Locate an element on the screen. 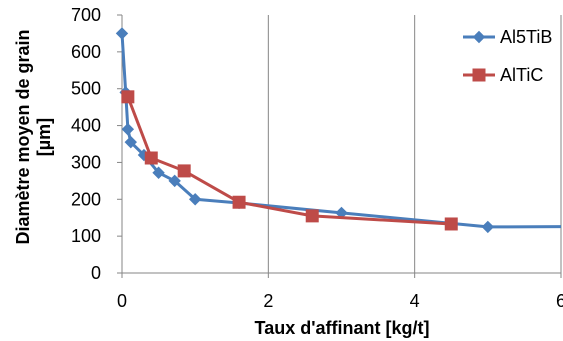 The image size is (563, 341). y-tick-label-4: 400 is located at coordinates (86, 126).